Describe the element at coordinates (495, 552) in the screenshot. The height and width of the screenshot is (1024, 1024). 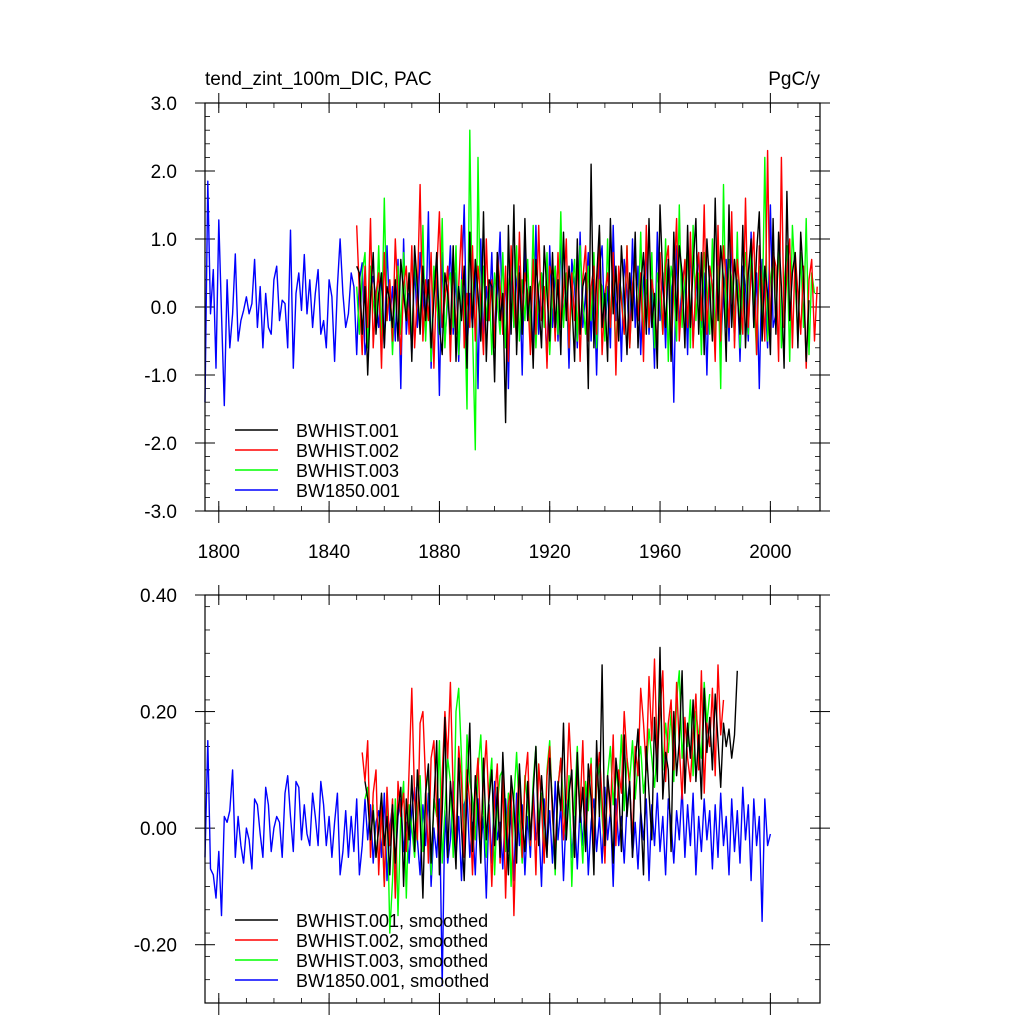
I see `top-x-tick-labels: 1800 1840 1880 1920 1960 2000` at that location.